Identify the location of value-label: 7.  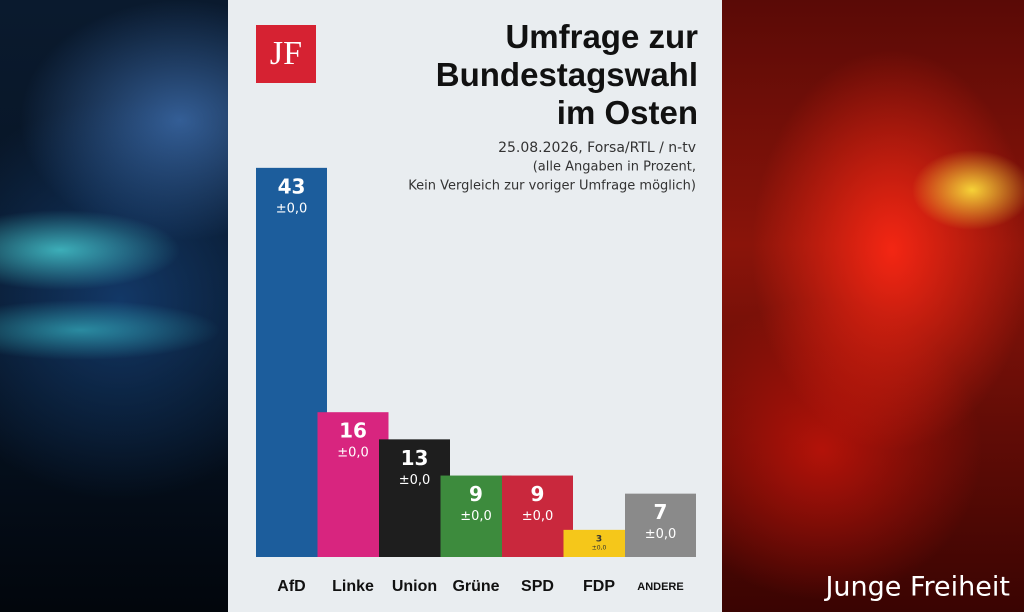
(661, 512).